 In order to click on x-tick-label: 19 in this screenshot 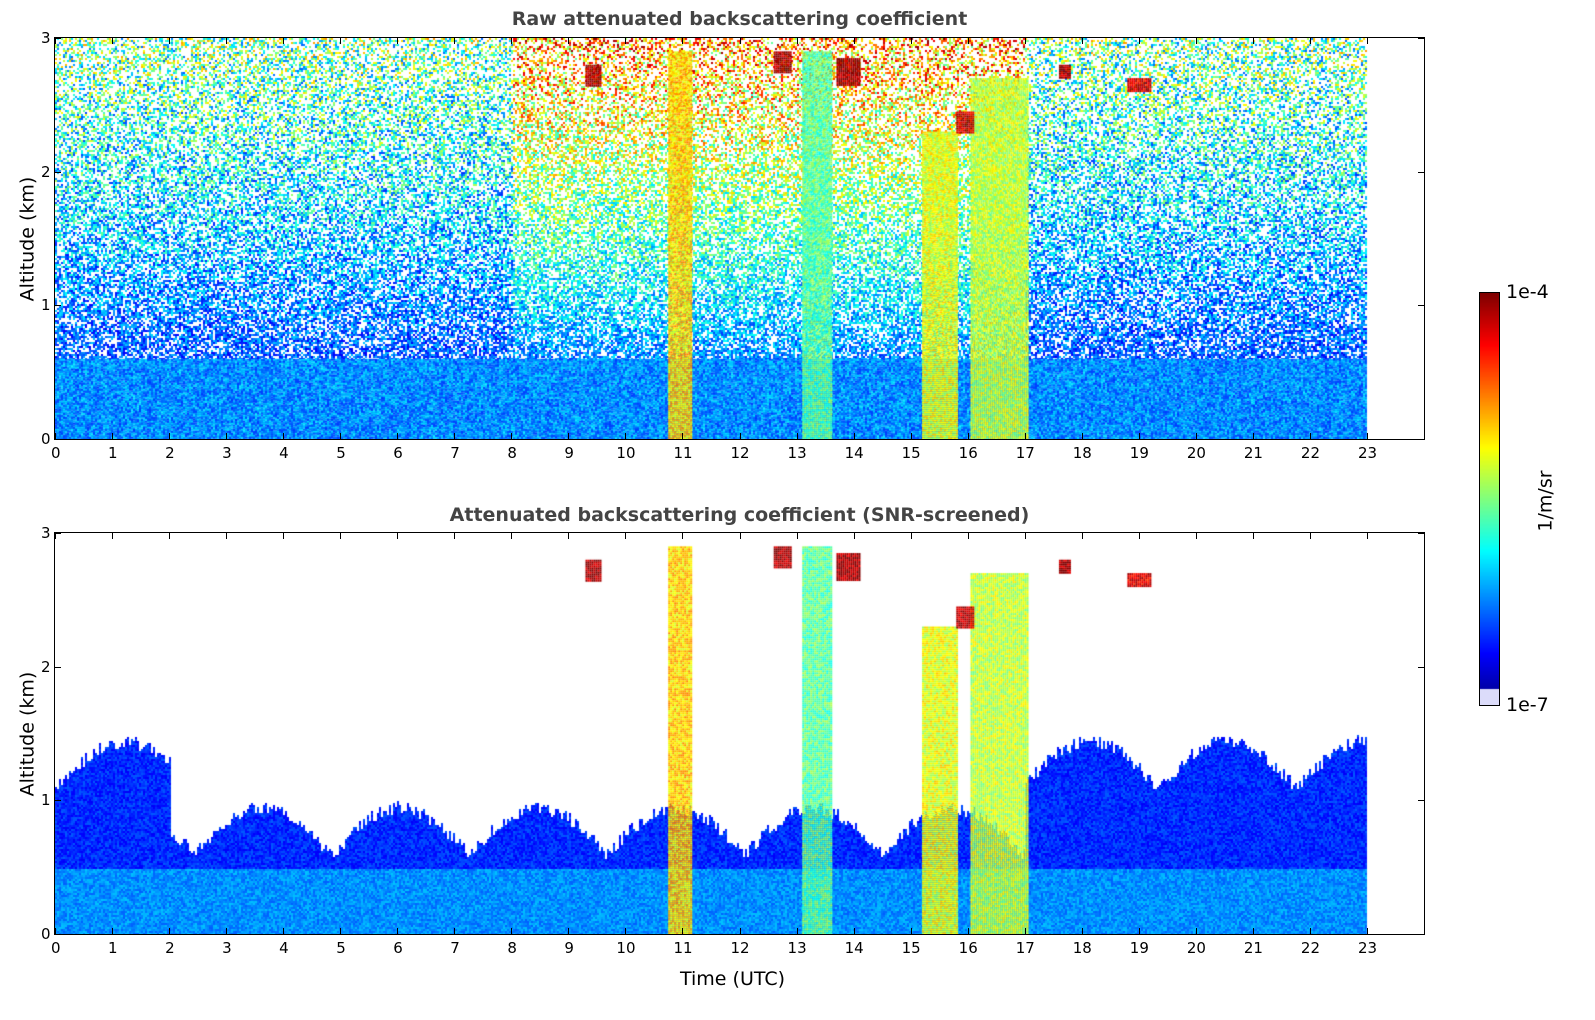, I will do `click(1139, 453)`.